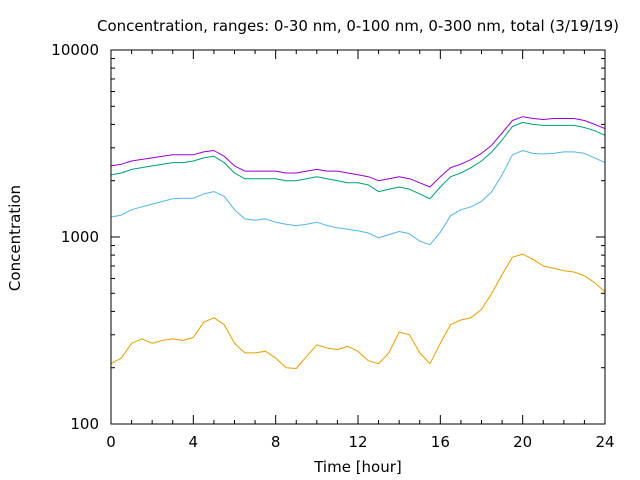 This screenshot has height=480, width=640. I want to click on x-tick-label: 16, so click(440, 442).